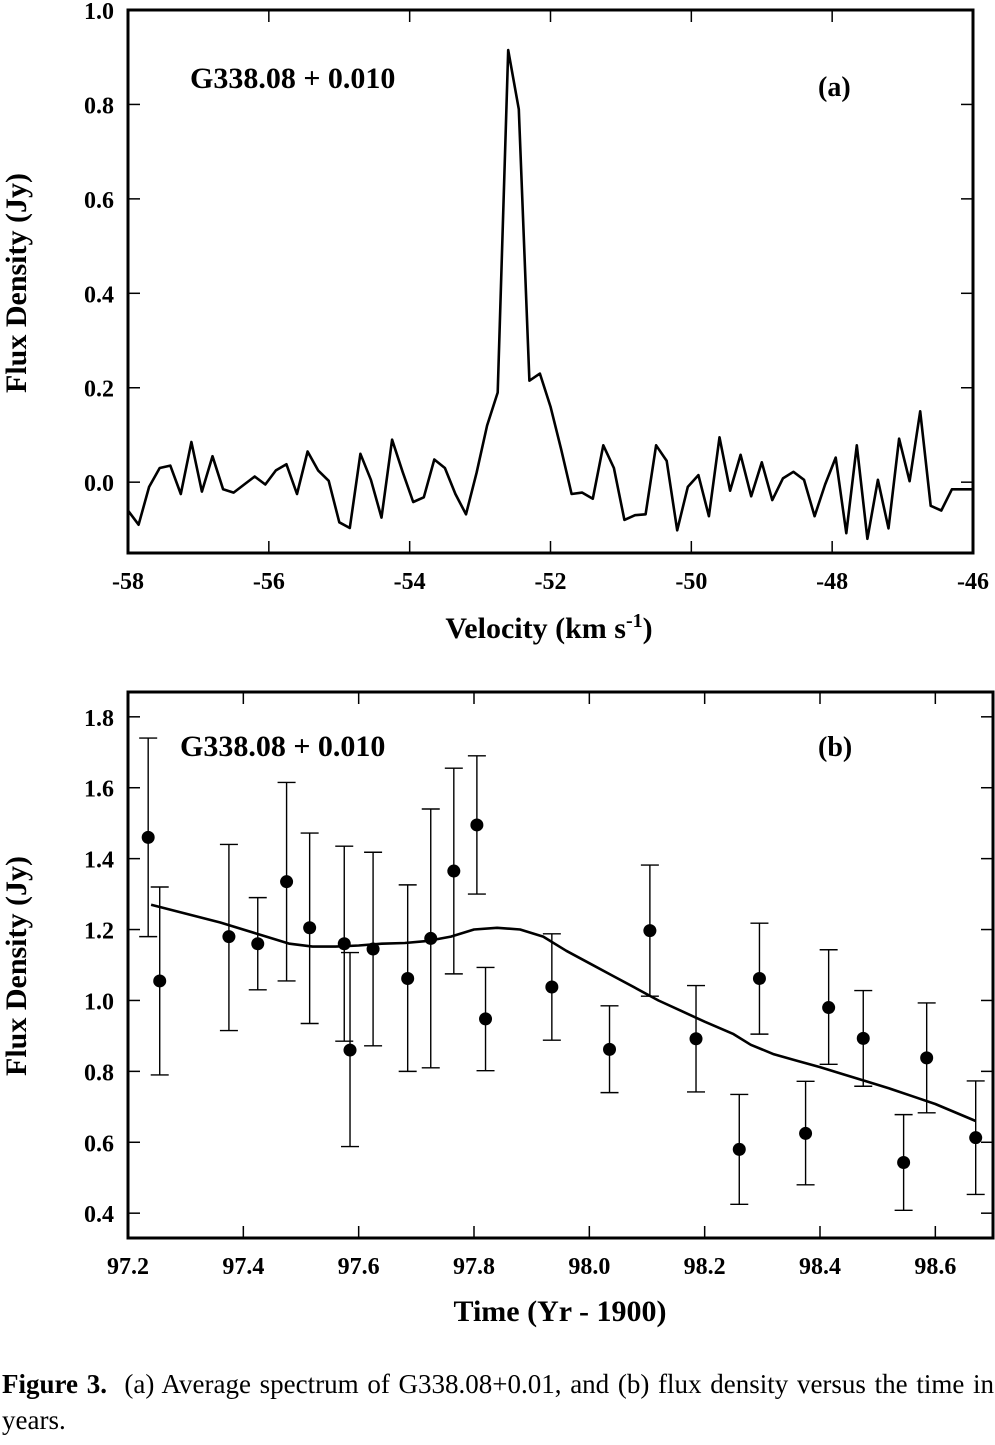 The width and height of the screenshot is (995, 1445). What do you see at coordinates (99, 1073) in the screenshot?
I see `b-ytick-label: 0.8` at bounding box center [99, 1073].